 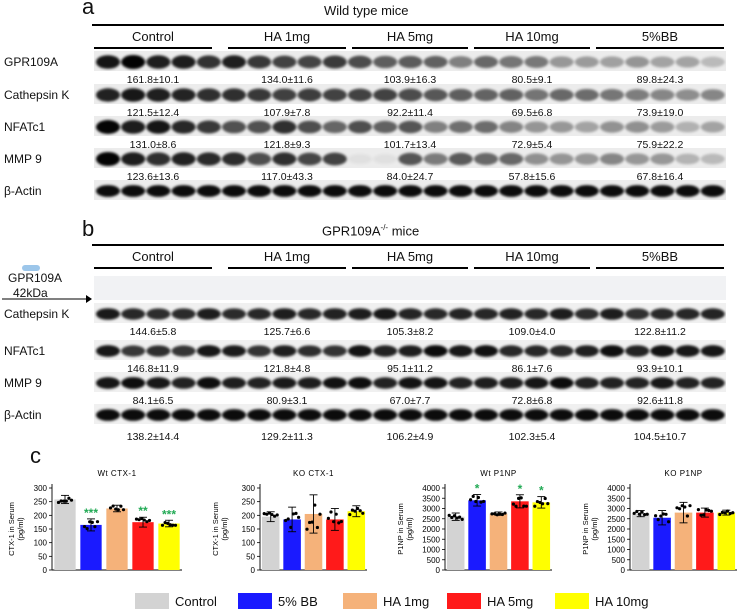 I want to click on panel_a-group-label: HA 1mg, so click(x=287, y=36).